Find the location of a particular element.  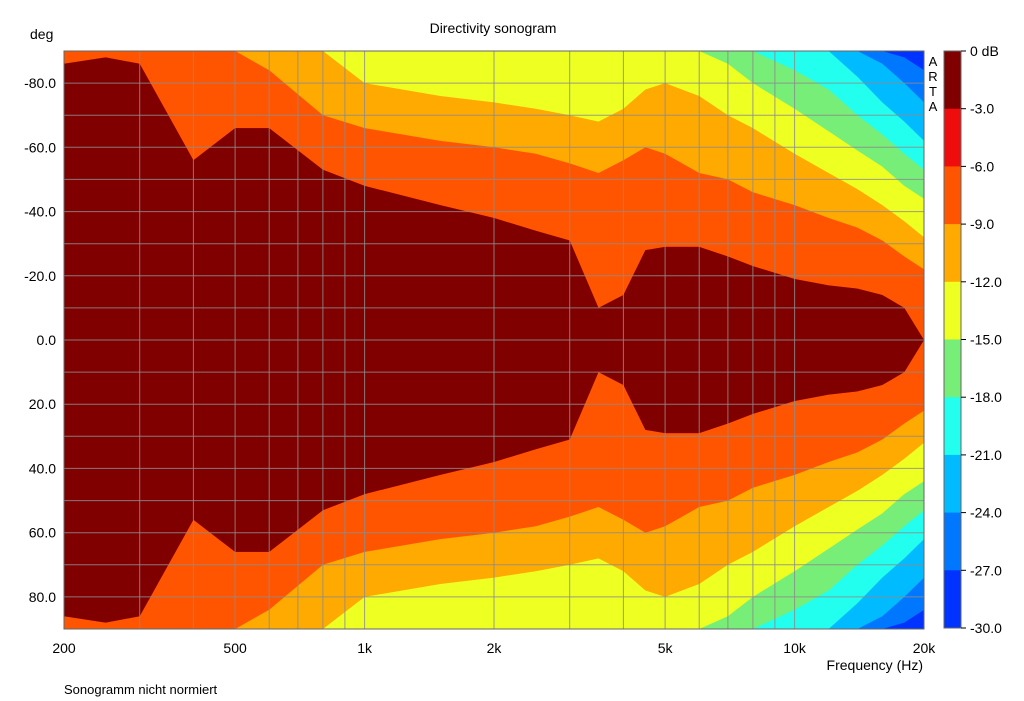

x-tick-label: 10k is located at coordinates (795, 648).